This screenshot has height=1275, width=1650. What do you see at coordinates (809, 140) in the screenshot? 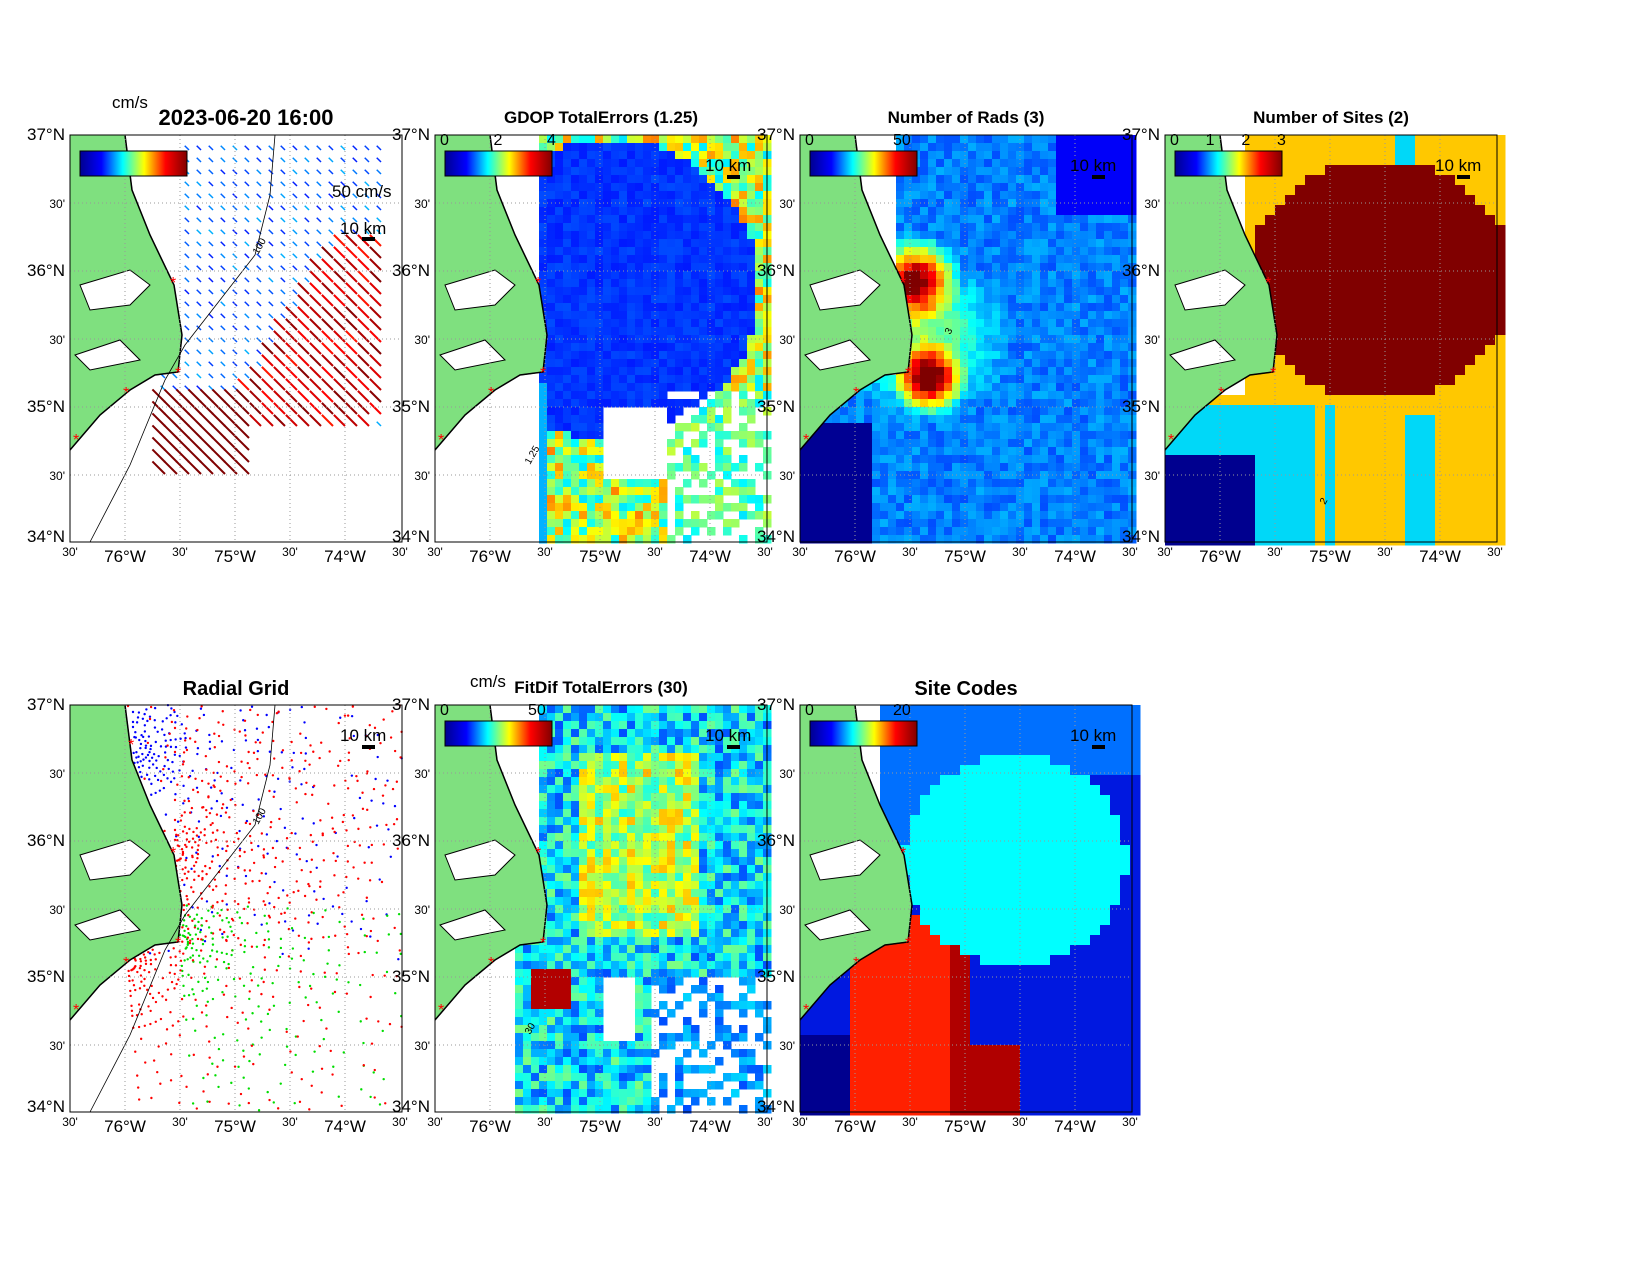
I see `colorbar-tick-label: 0` at bounding box center [809, 140].